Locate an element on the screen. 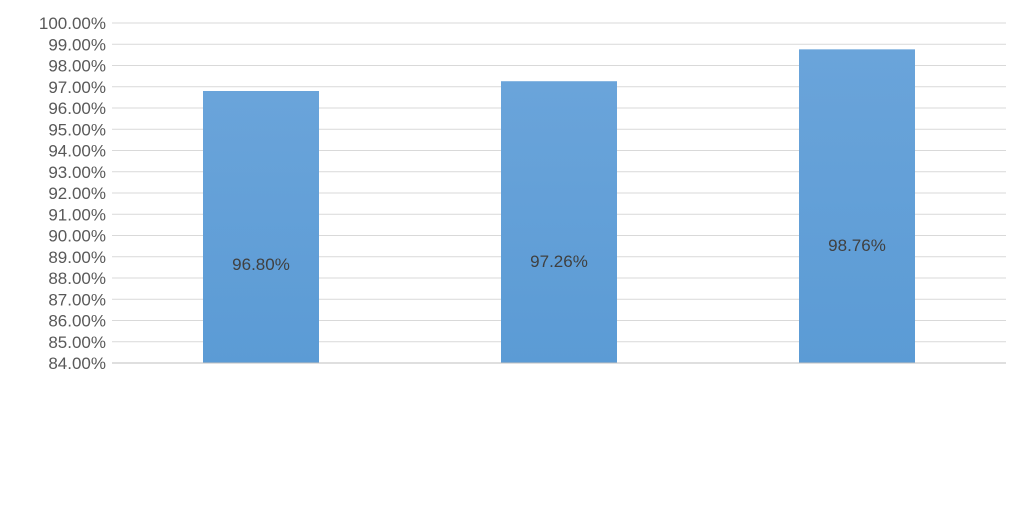 The height and width of the screenshot is (526, 1016). y-tick-label: 94.00% is located at coordinates (77, 151).